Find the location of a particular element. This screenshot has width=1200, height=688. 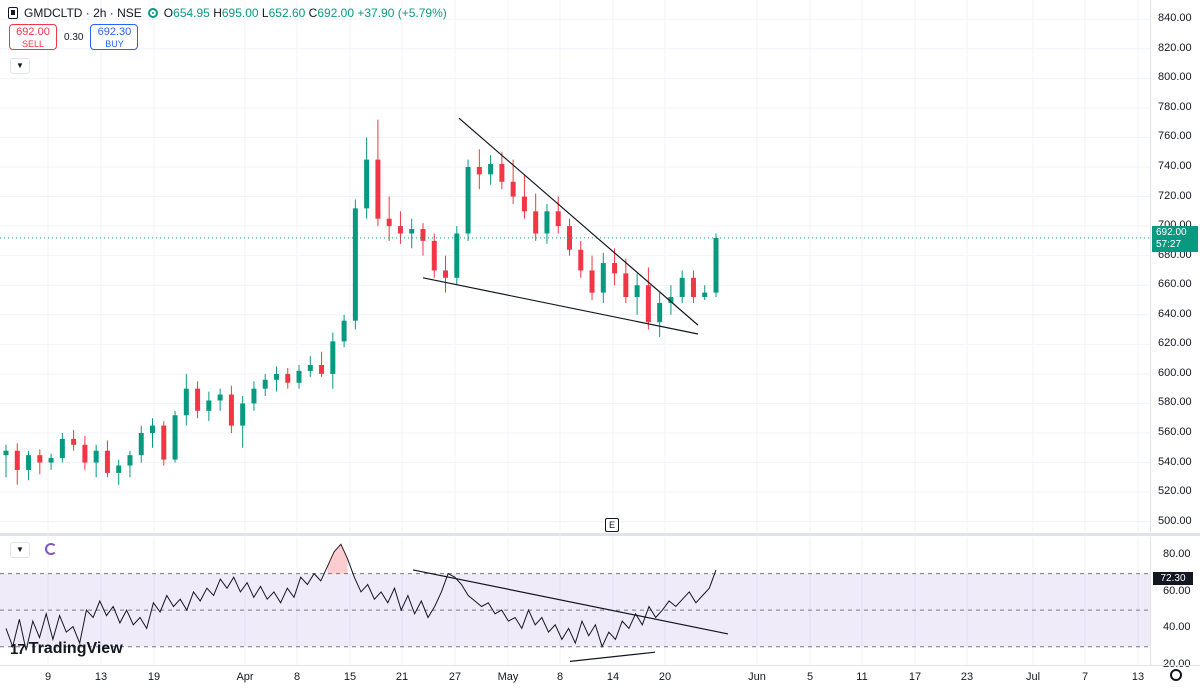

rsi-trendline-lower is located at coordinates (612, 656).